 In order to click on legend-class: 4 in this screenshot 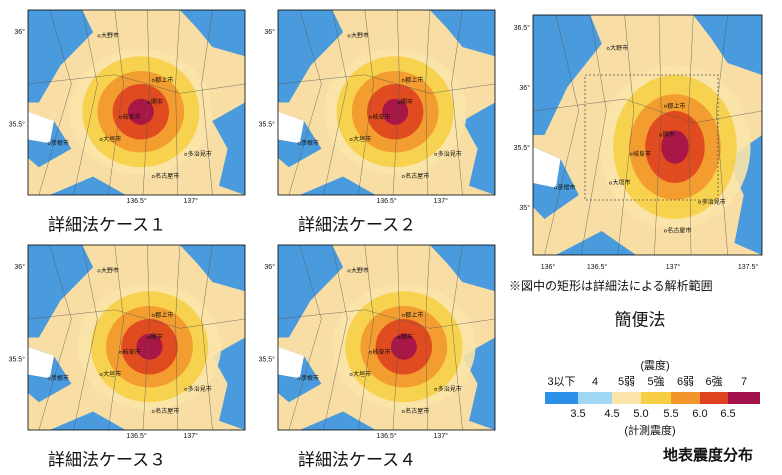, I will do `click(595, 382)`.